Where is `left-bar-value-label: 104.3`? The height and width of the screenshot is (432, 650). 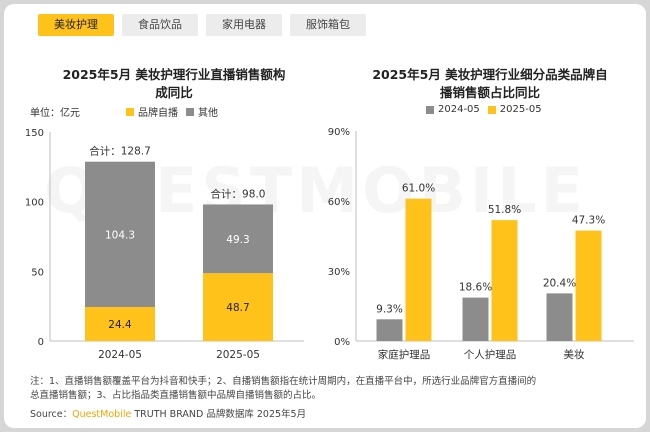 left-bar-value-label: 104.3 is located at coordinates (120, 235).